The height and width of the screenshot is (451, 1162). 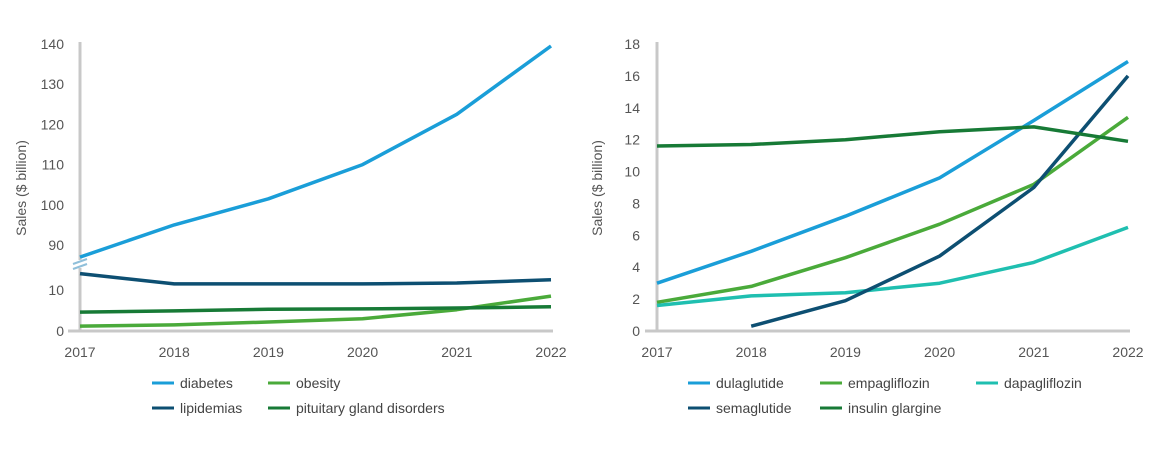 What do you see at coordinates (53, 124) in the screenshot?
I see `chart-1-y-tick-label: 120` at bounding box center [53, 124].